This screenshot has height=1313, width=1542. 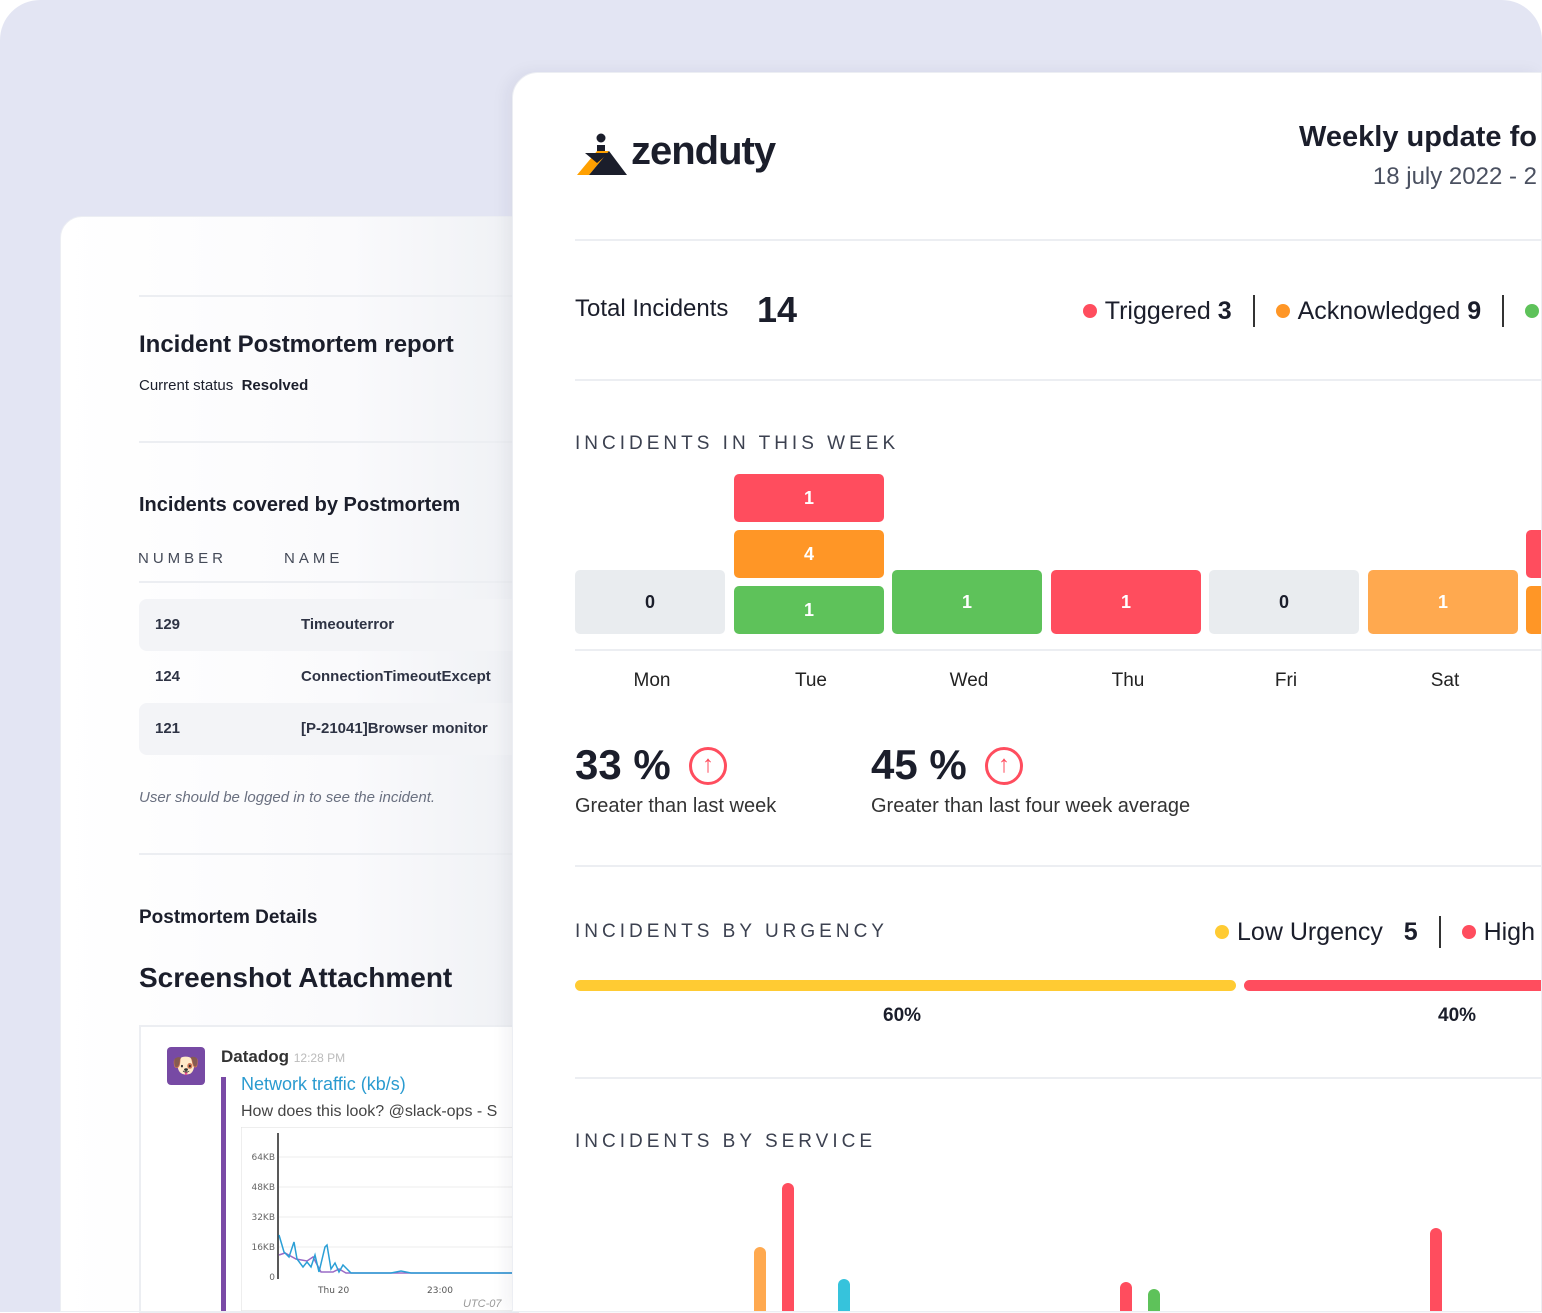 What do you see at coordinates (1157, 311) in the screenshot?
I see `triggered-label: Triggered` at bounding box center [1157, 311].